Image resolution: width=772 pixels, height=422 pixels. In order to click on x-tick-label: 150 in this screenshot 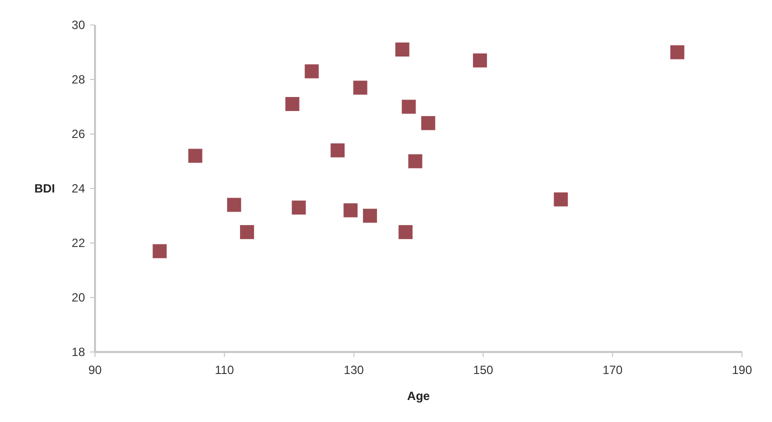, I will do `click(483, 370)`.